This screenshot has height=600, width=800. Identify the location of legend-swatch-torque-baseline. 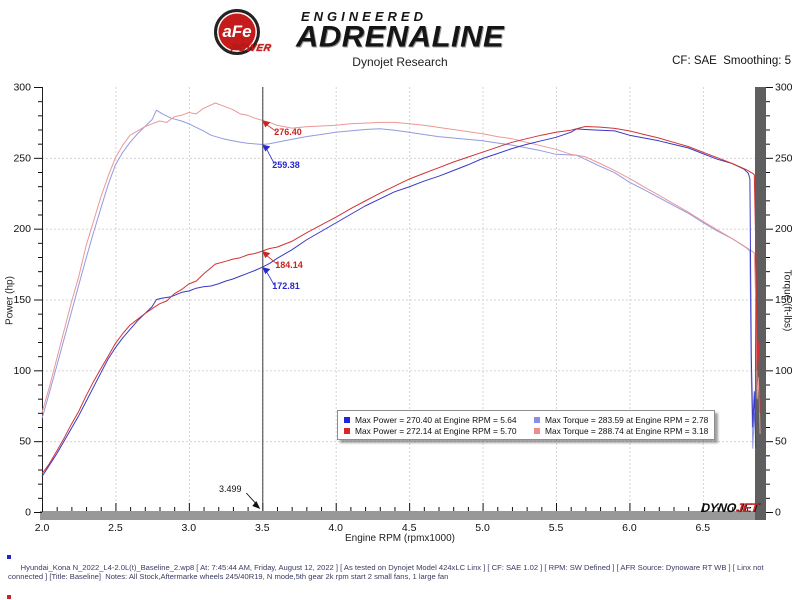
(537, 419).